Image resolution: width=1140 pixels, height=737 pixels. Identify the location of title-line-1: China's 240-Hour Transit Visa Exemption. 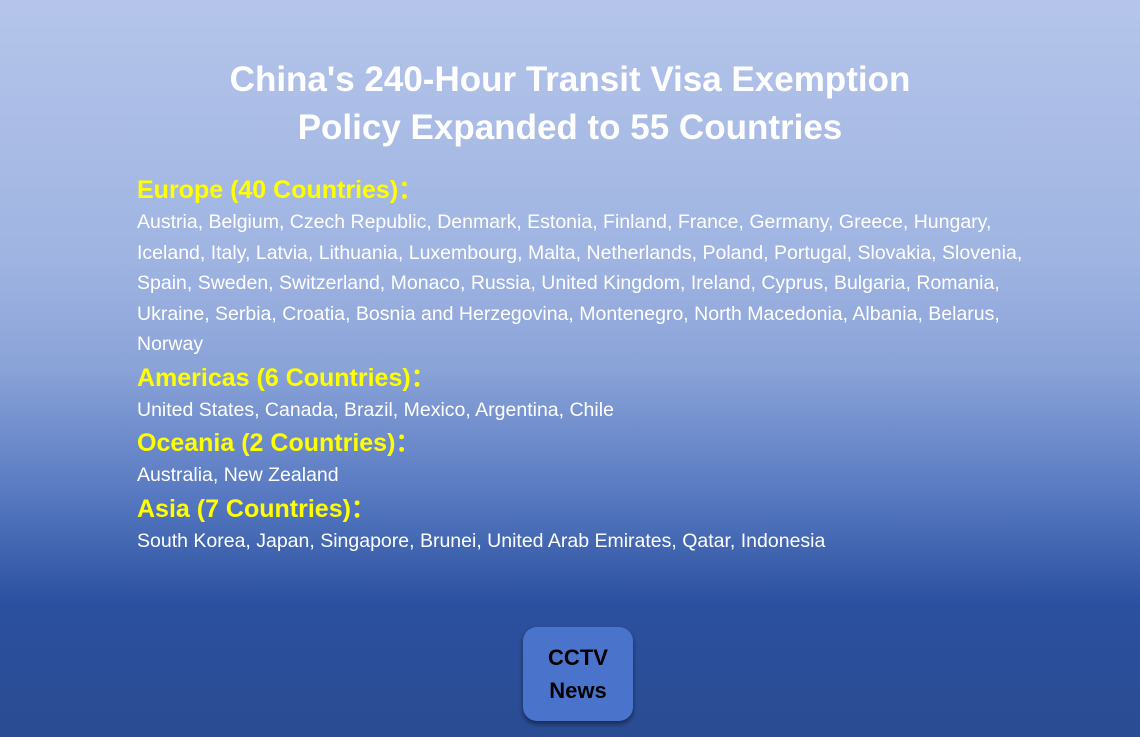
(570, 79).